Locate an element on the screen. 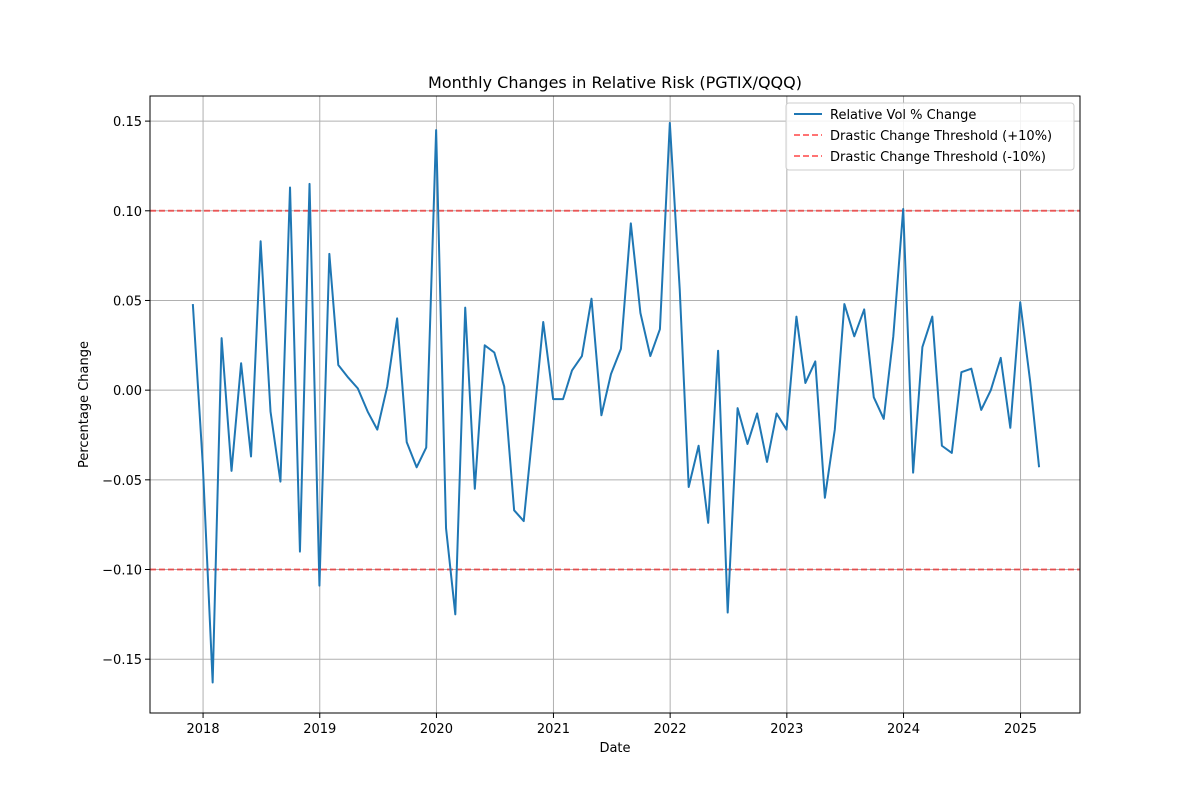 This screenshot has height=800, width=1200. x-axis-label: Date is located at coordinates (614, 748).